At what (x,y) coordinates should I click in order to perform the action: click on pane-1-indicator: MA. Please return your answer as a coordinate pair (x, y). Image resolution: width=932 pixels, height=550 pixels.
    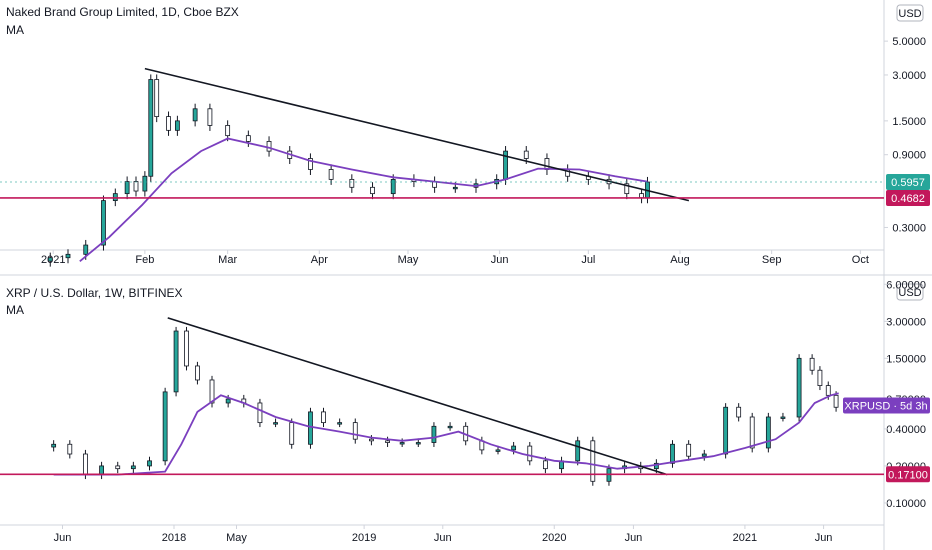
    Looking at the image, I should click on (15, 30).